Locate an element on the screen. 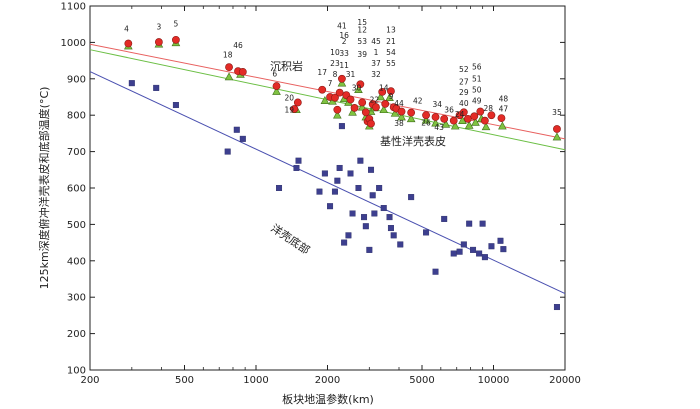 This screenshot has height=409, width=700. y-tick-label: 600 is located at coordinates (76, 189).